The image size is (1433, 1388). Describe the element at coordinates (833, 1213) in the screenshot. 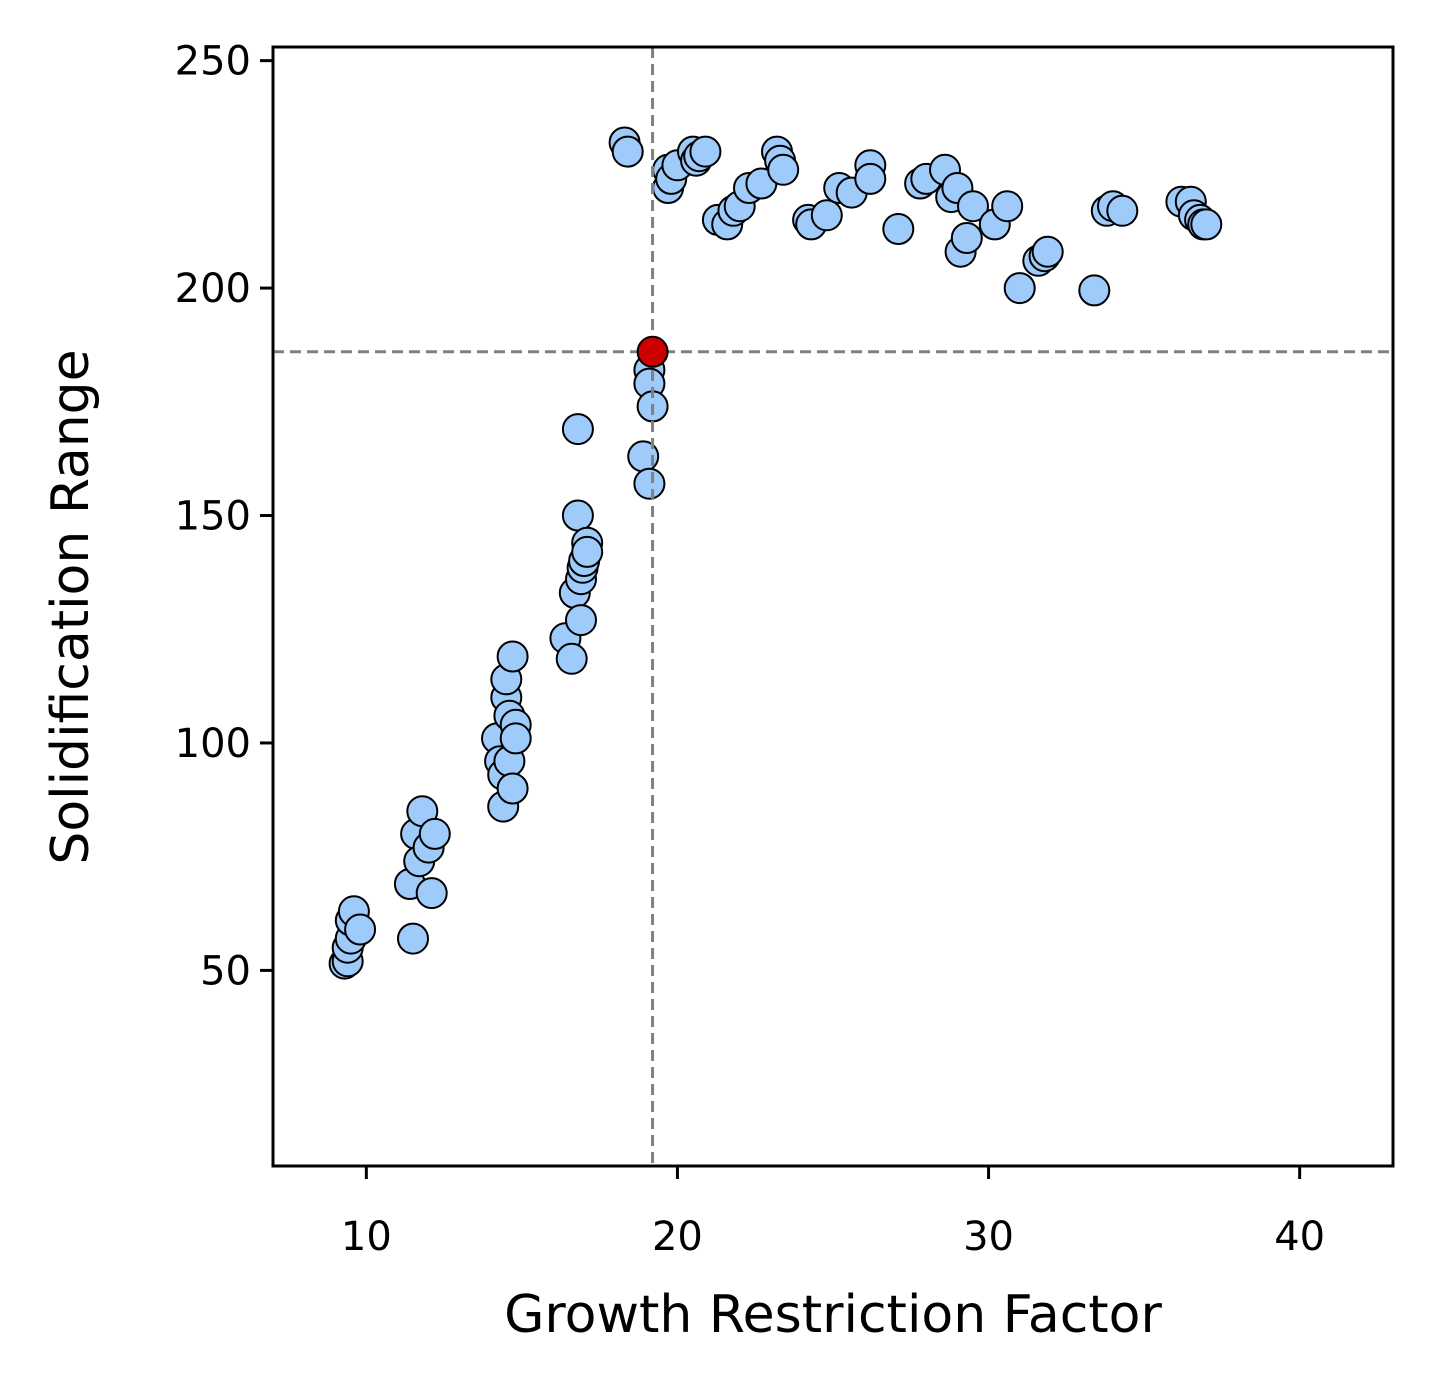

I see `x-axis-ticks: 10 20 30 40` at that location.